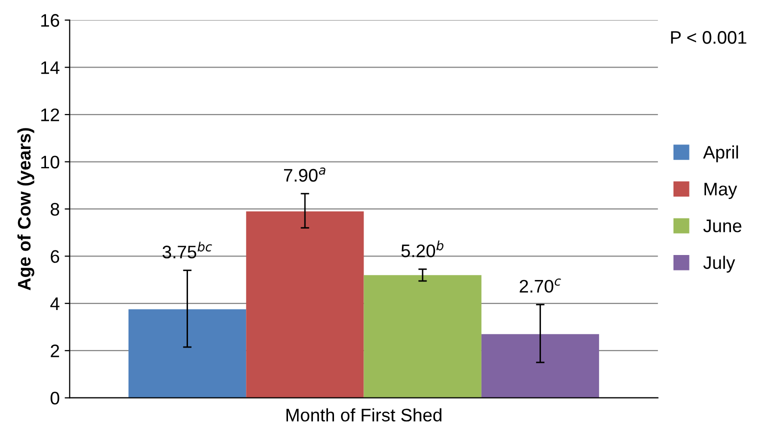  Describe the element at coordinates (721, 191) in the screenshot. I see `legend-label: May` at that location.